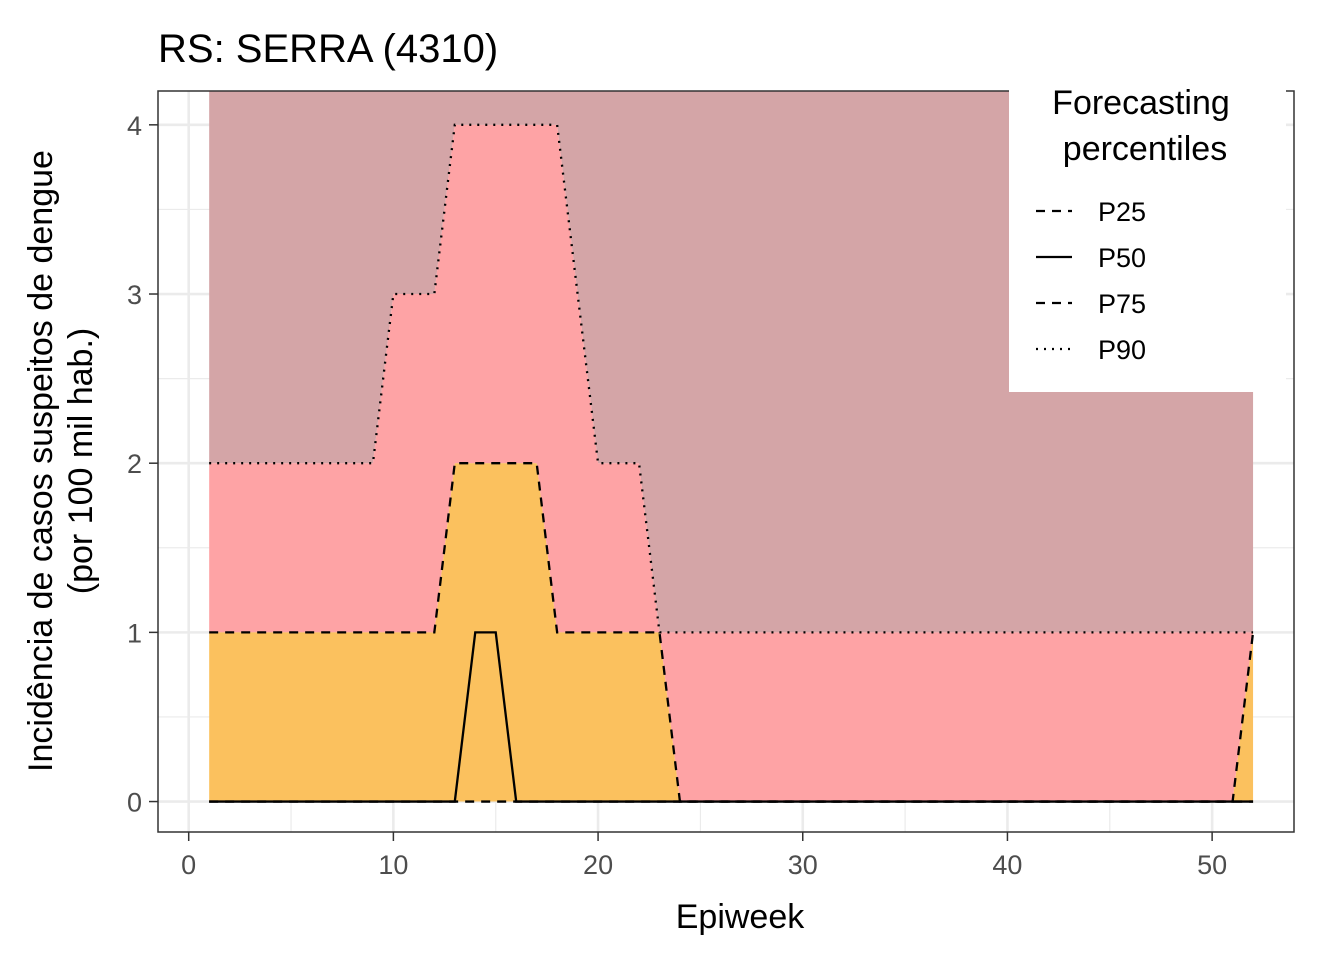  I want to click on y-axis-title-line1: Incidência de casos suspeitos de dengue, so click(41, 461).